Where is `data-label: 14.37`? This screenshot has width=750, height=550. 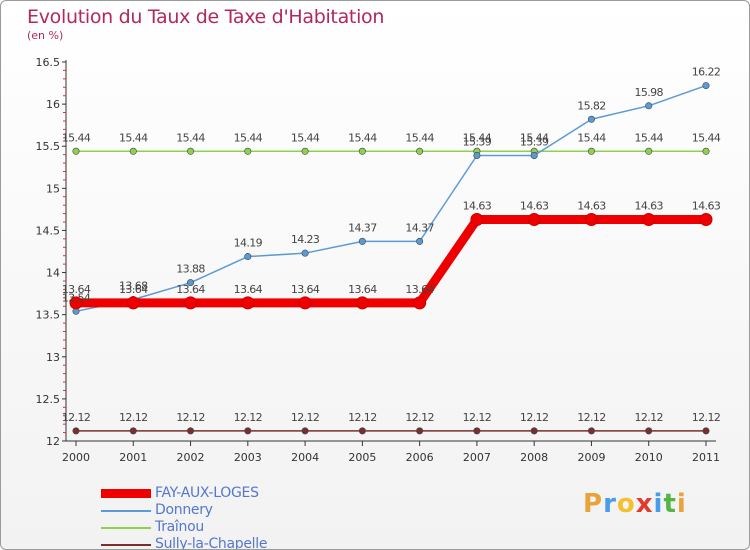
data-label: 14.37 is located at coordinates (362, 227).